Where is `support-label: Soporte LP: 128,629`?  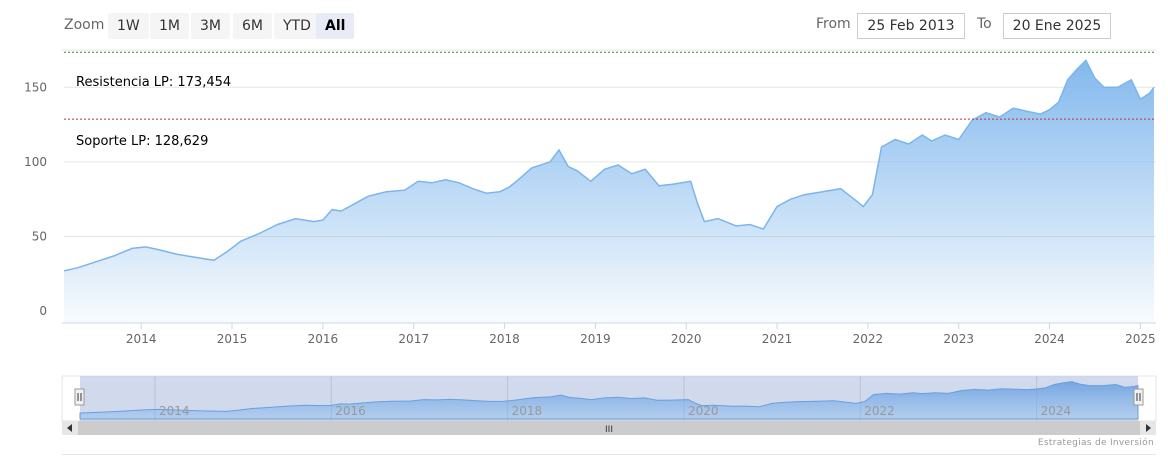
support-label: Soporte LP: 128,629 is located at coordinates (142, 141).